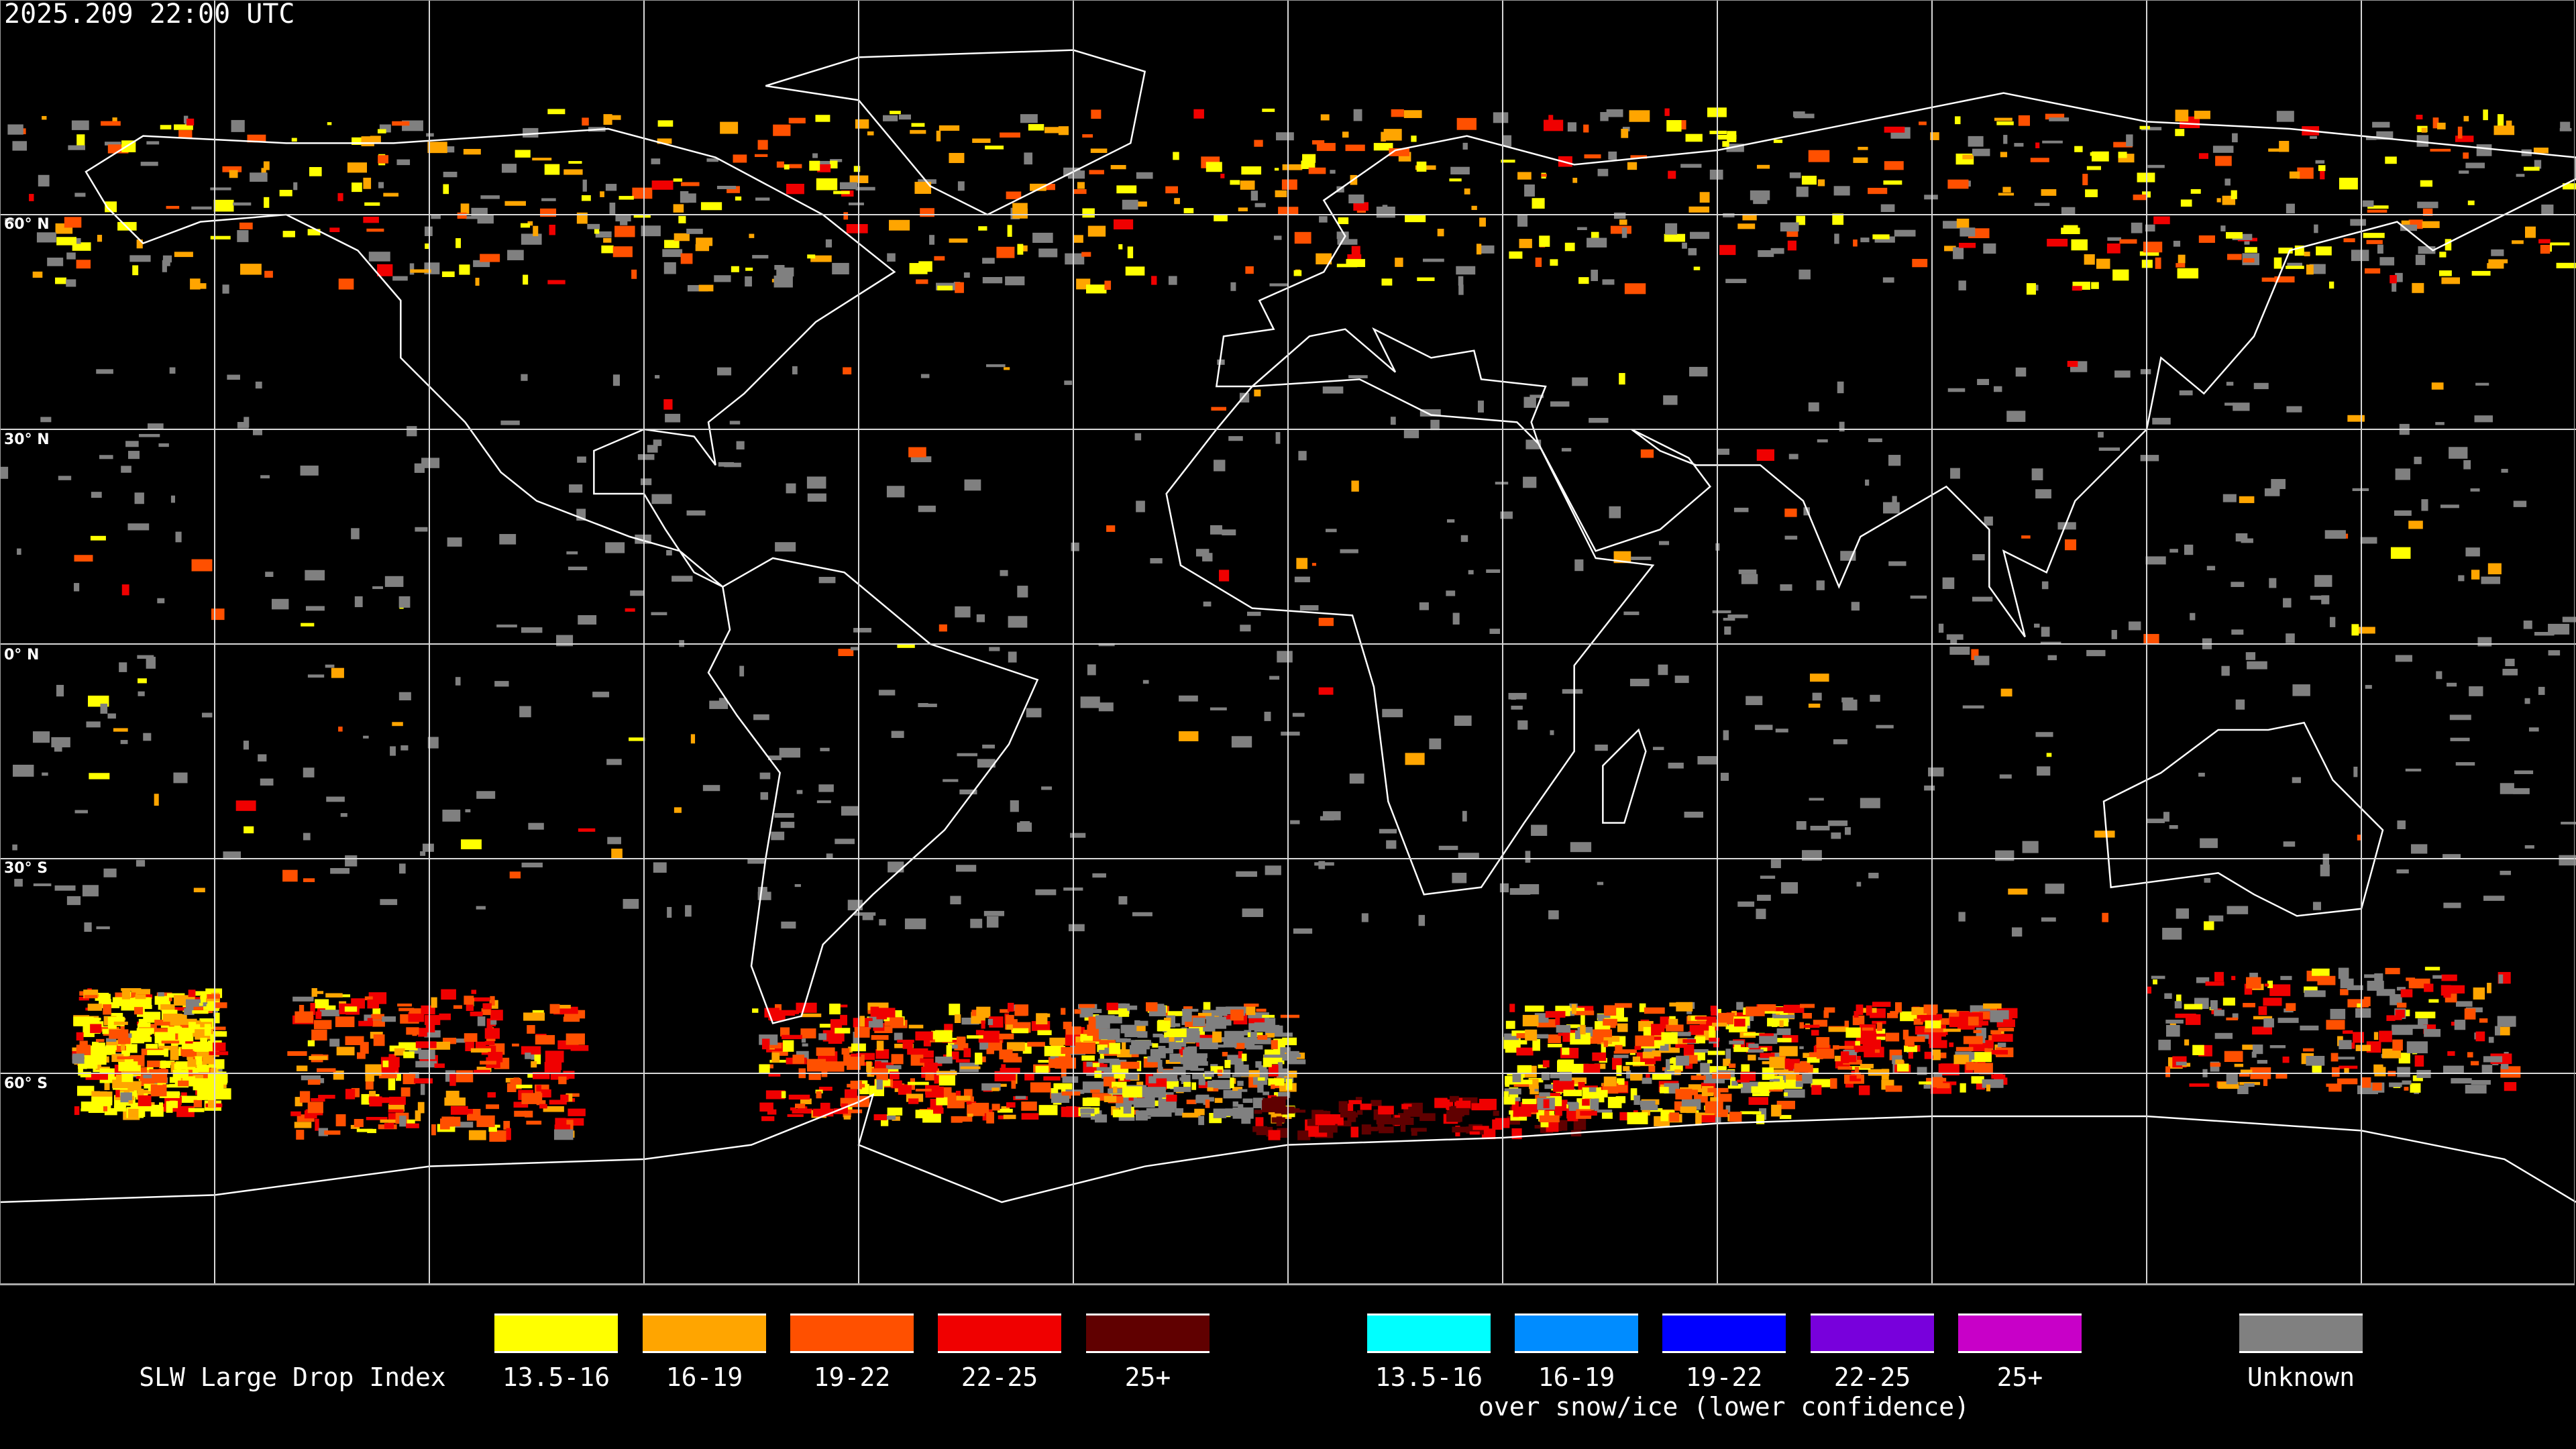  I want to click on timestamp-title: 2025.209 22:00 UTC, so click(149, 15).